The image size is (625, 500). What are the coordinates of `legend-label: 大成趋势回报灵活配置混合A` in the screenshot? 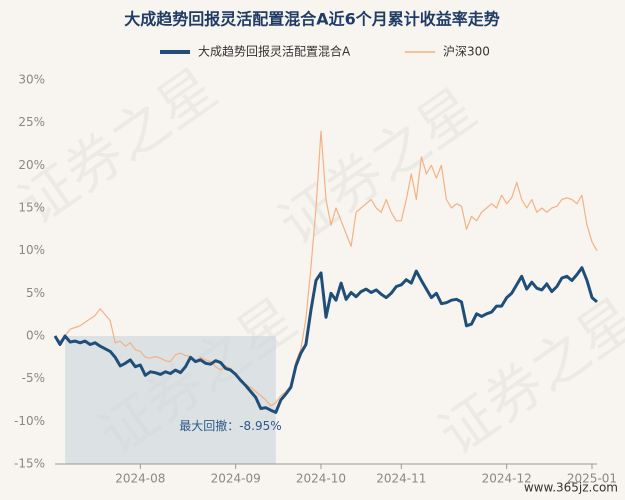 It's located at (274, 51).